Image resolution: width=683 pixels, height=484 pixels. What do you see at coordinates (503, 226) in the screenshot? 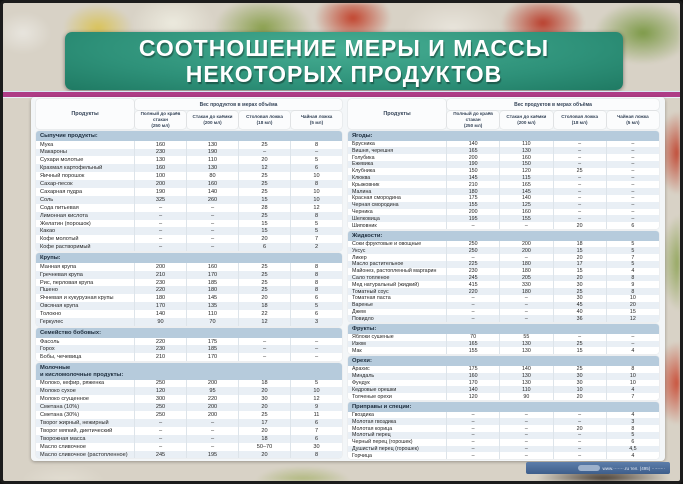
I see `table-row: Шиповник – –20 6` at bounding box center [503, 226].